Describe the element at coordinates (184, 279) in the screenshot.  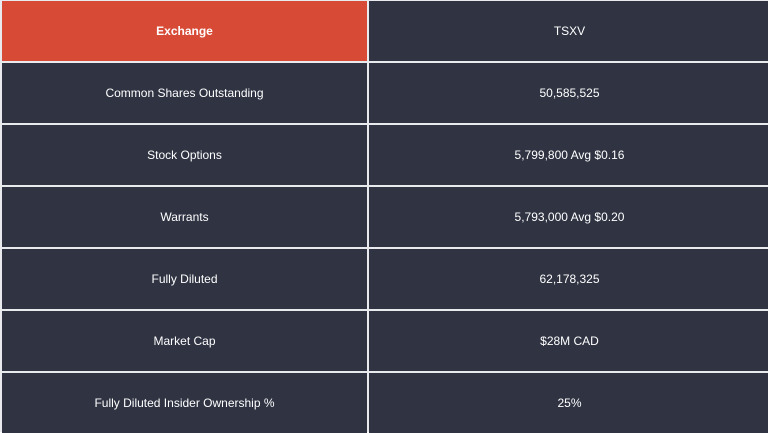
I see `row-label-fully-diluted: Fully Diluted` at that location.